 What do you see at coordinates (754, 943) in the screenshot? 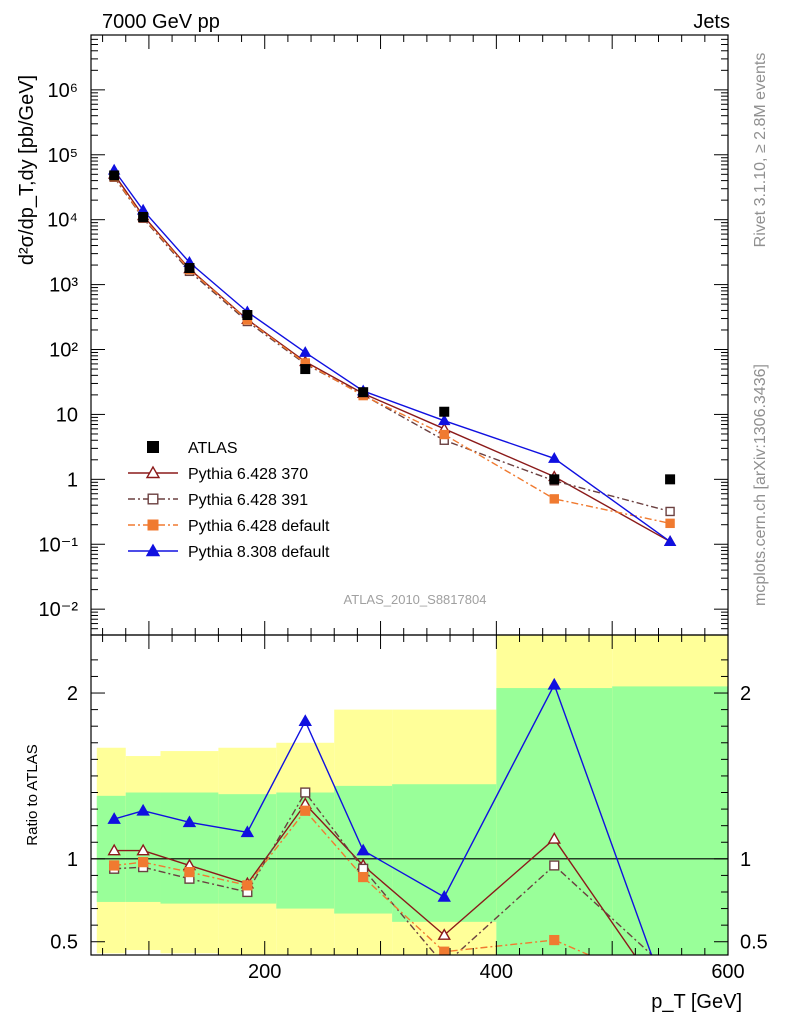
I see `ratio-y-tick-label-right: 0.5` at bounding box center [754, 943].